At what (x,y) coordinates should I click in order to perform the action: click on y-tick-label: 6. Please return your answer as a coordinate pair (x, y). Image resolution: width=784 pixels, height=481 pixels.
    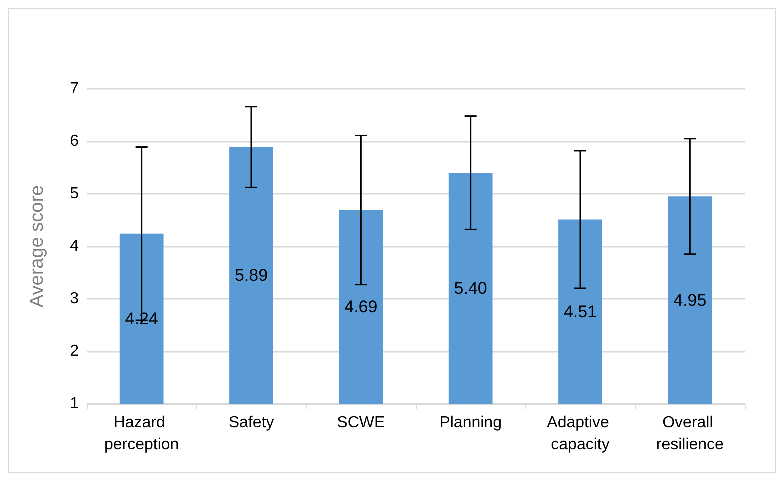
    Looking at the image, I should click on (75, 141).